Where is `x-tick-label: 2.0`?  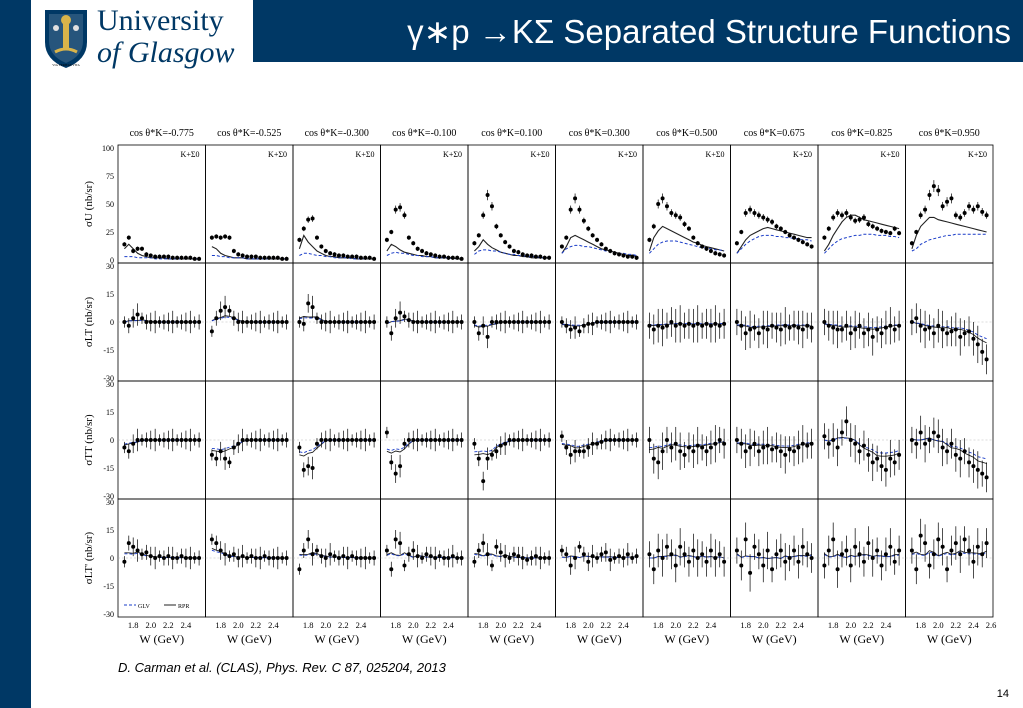 x-tick-label: 2.0 is located at coordinates (588, 625).